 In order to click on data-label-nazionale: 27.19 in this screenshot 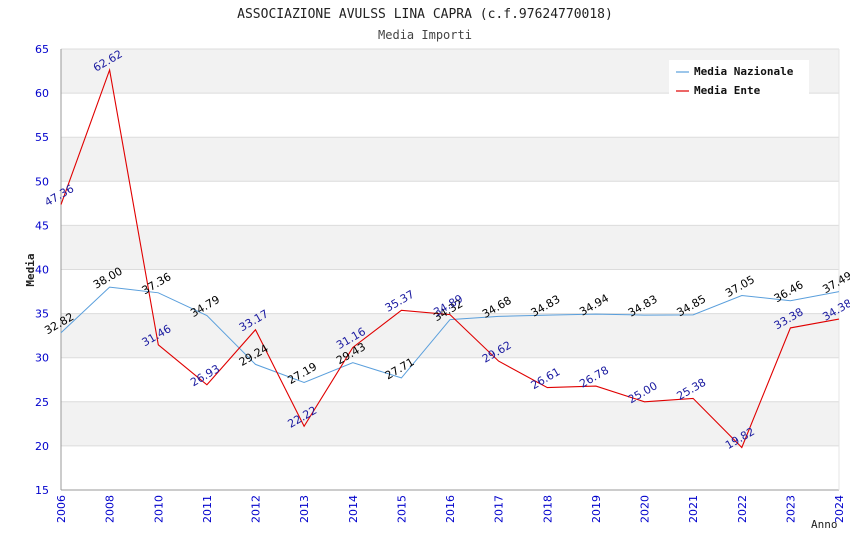, I will do `click(302, 373)`.